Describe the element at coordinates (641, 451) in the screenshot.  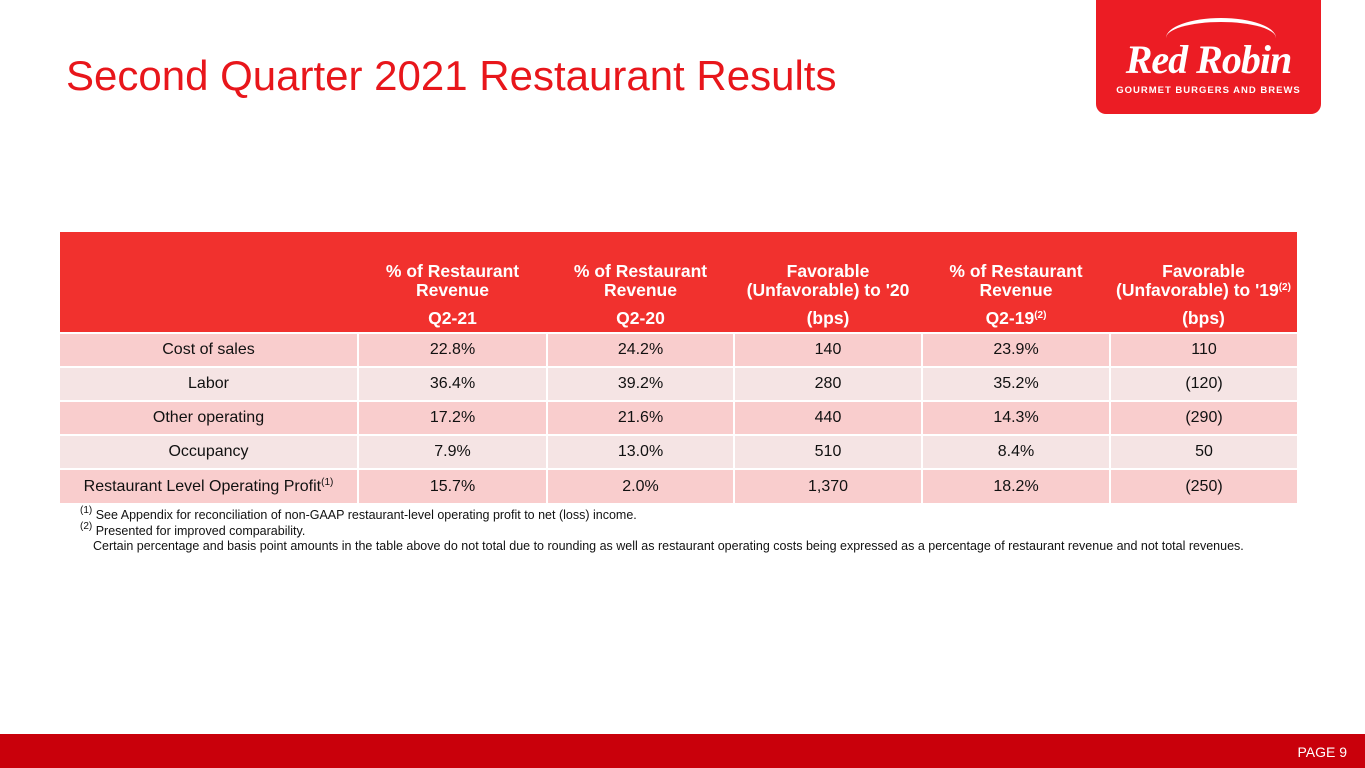
I see `table-cell: 13.0%` at that location.